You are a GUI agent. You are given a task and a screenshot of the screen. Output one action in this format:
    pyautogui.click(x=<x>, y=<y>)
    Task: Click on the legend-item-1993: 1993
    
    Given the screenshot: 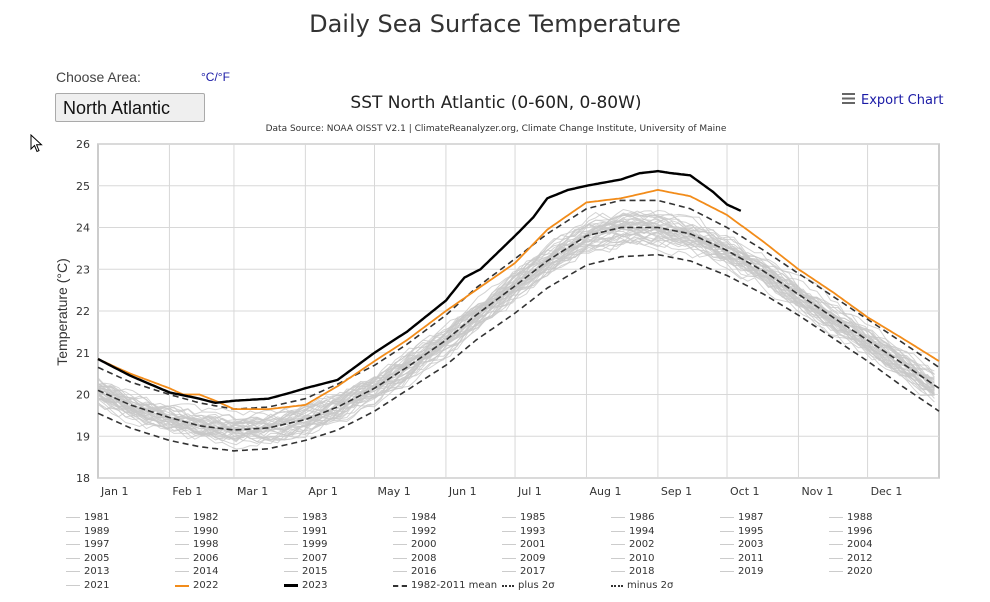 What is the action you would take?
    pyautogui.click(x=523, y=531)
    